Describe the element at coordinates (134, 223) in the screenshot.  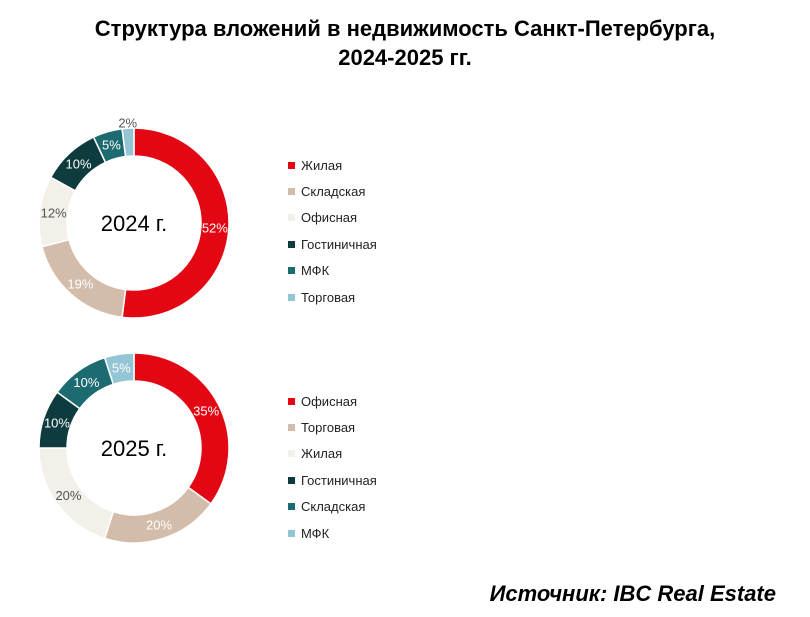
I see `donut-center-label: 2024 г.` at that location.